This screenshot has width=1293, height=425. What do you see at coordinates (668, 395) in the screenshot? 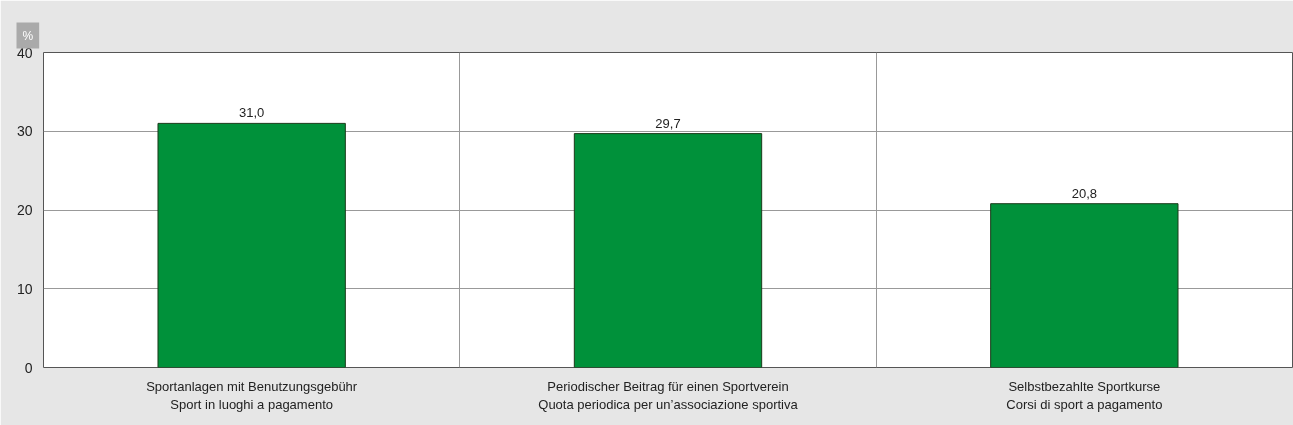
I see `x-tick-label: Periodischer Beitrag für einen Sportverein Quota periodica per un’associazione sportiva` at bounding box center [668, 395].